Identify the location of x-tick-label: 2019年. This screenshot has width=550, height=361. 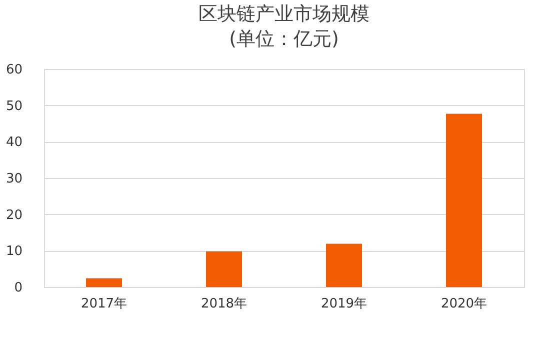
(344, 304).